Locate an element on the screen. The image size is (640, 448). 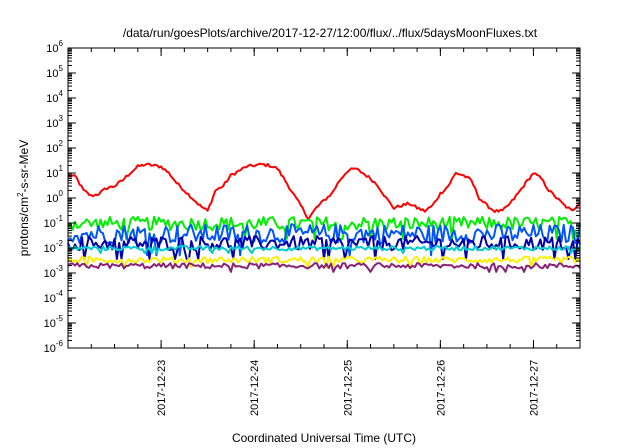
y-tick-label: 10⁻² is located at coordinates (54, 247).